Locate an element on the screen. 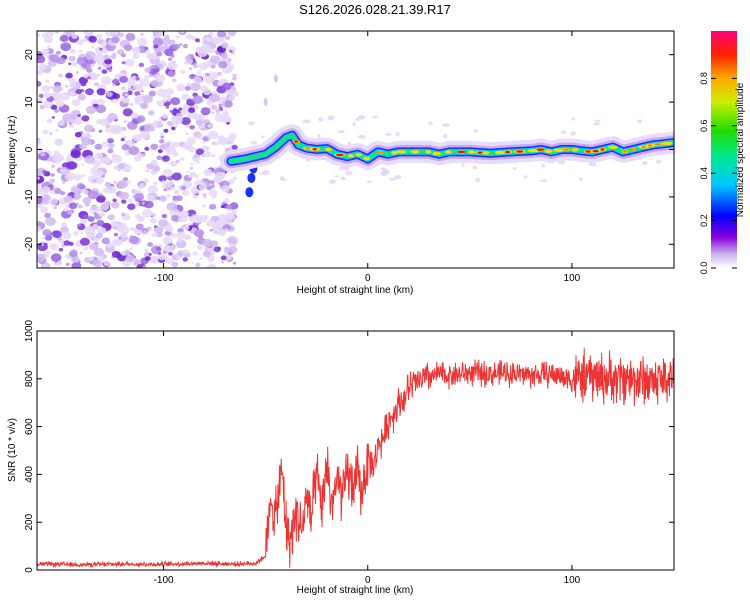 The width and height of the screenshot is (750, 600). x-tick-label: 0 is located at coordinates (368, 278).